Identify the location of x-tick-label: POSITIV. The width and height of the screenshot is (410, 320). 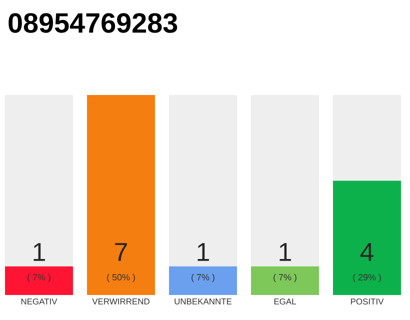
(367, 301).